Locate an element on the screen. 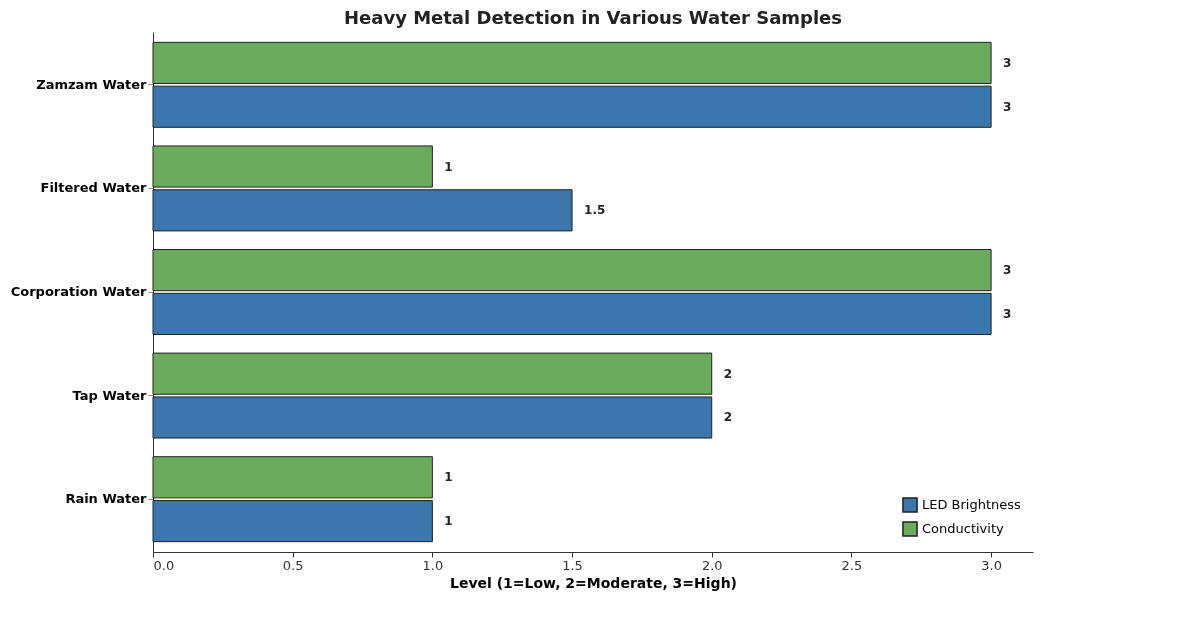 The image size is (1192, 639). x-tick-label: 3.0 is located at coordinates (991, 565).